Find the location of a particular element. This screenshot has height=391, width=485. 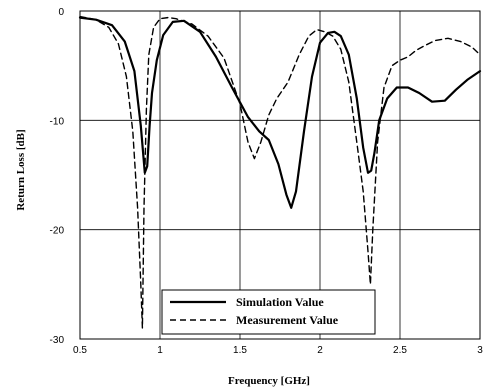

x-tick-label: 3 is located at coordinates (480, 350).